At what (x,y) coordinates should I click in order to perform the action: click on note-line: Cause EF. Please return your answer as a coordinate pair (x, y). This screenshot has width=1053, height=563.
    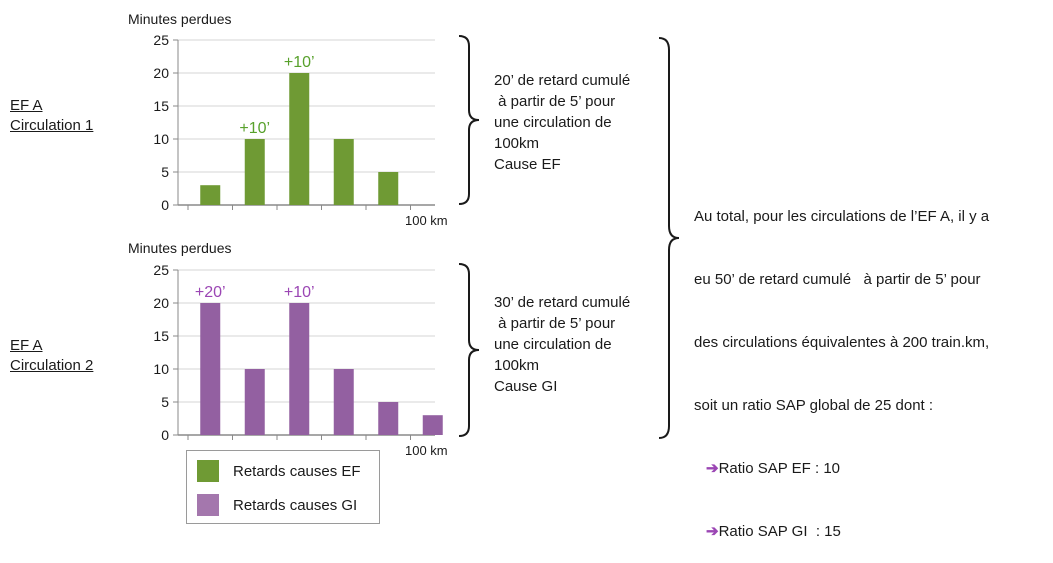
    Looking at the image, I should click on (527, 164).